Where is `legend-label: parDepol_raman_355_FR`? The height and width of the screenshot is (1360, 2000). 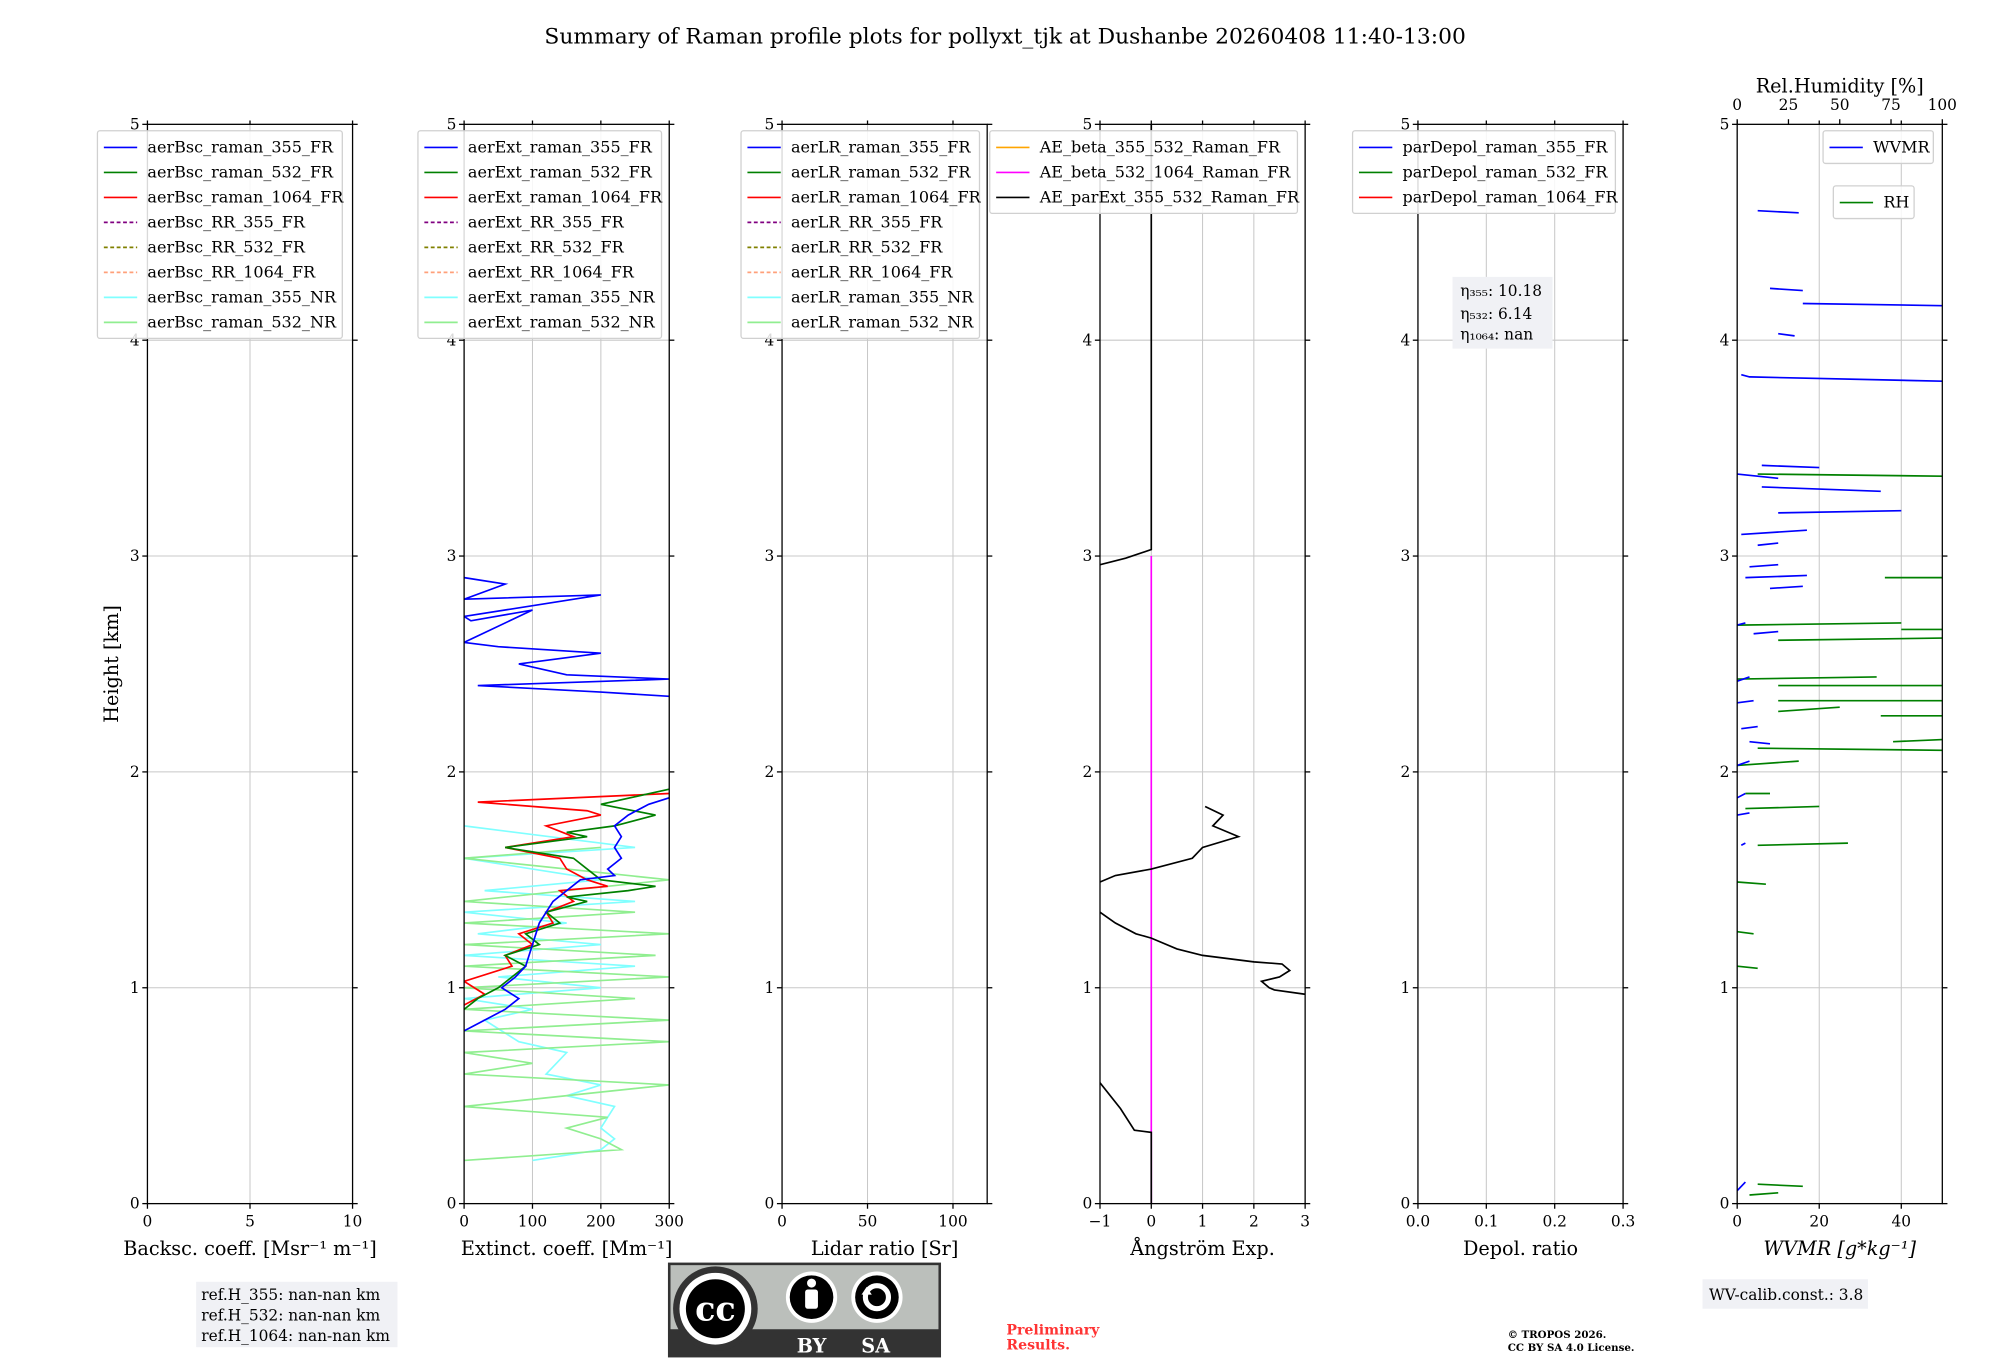 legend-label: parDepol_raman_355_FR is located at coordinates (1506, 147).